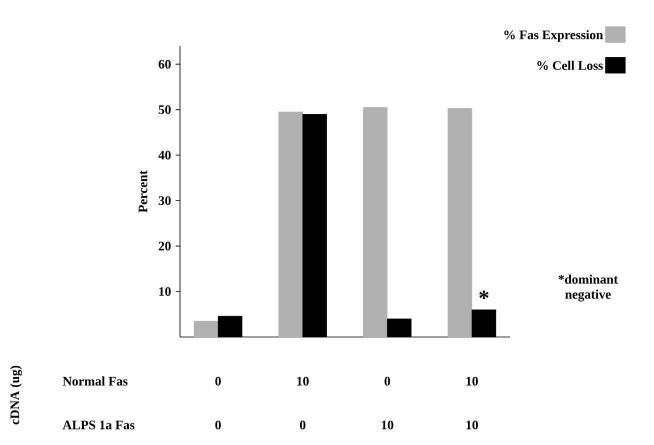 This screenshot has width=654, height=445. What do you see at coordinates (16, 395) in the screenshot?
I see `text: cDNA (ug)` at bounding box center [16, 395].